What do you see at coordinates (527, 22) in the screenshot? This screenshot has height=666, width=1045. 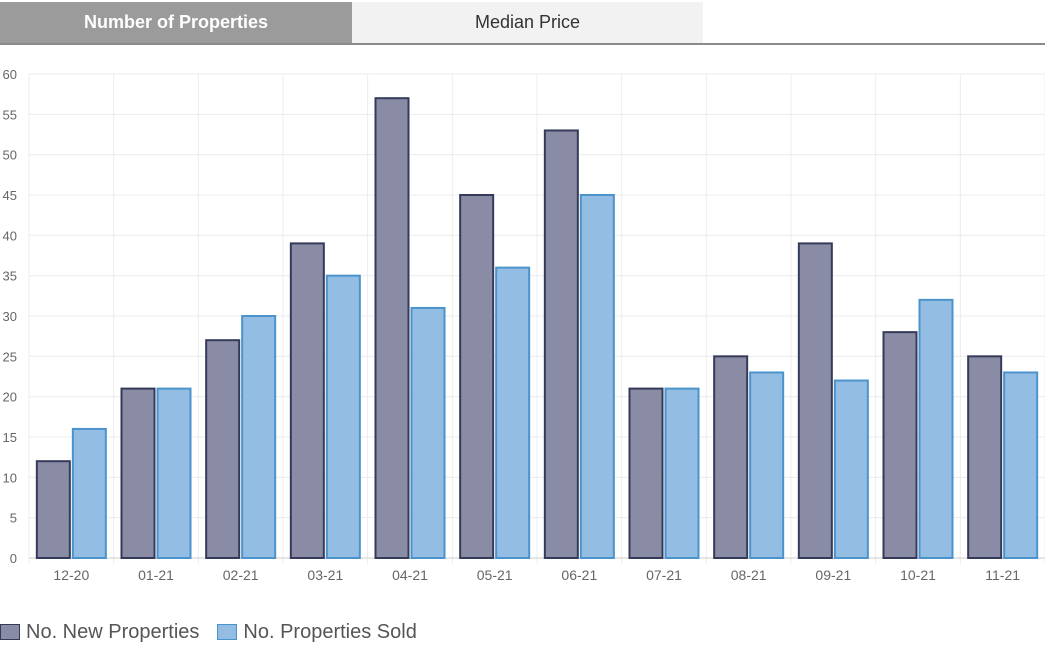 I see `tab-median-price: Median Price` at bounding box center [527, 22].